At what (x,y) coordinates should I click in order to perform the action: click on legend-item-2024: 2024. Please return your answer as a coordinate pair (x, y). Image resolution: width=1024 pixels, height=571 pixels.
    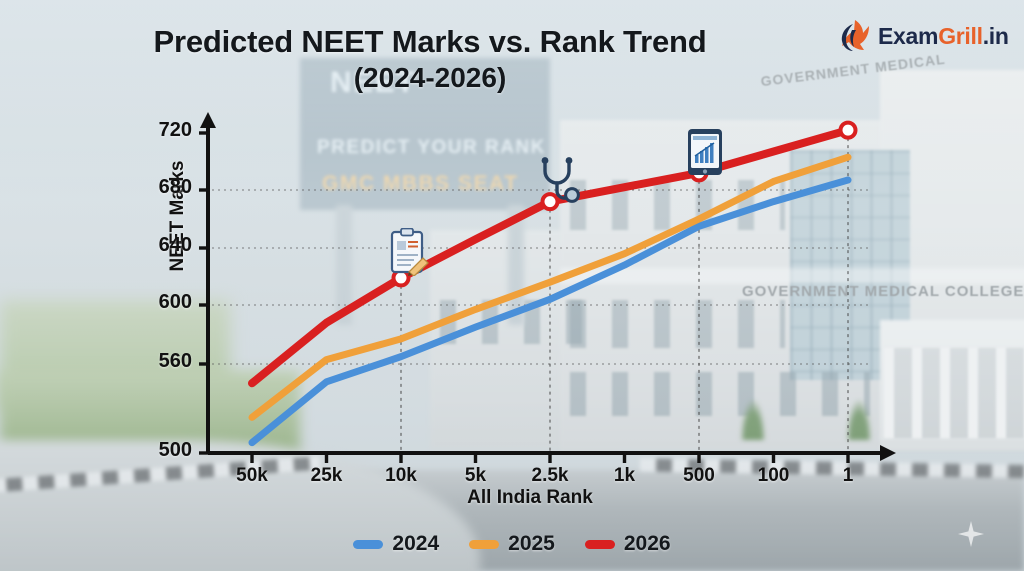
    Looking at the image, I should click on (396, 544).